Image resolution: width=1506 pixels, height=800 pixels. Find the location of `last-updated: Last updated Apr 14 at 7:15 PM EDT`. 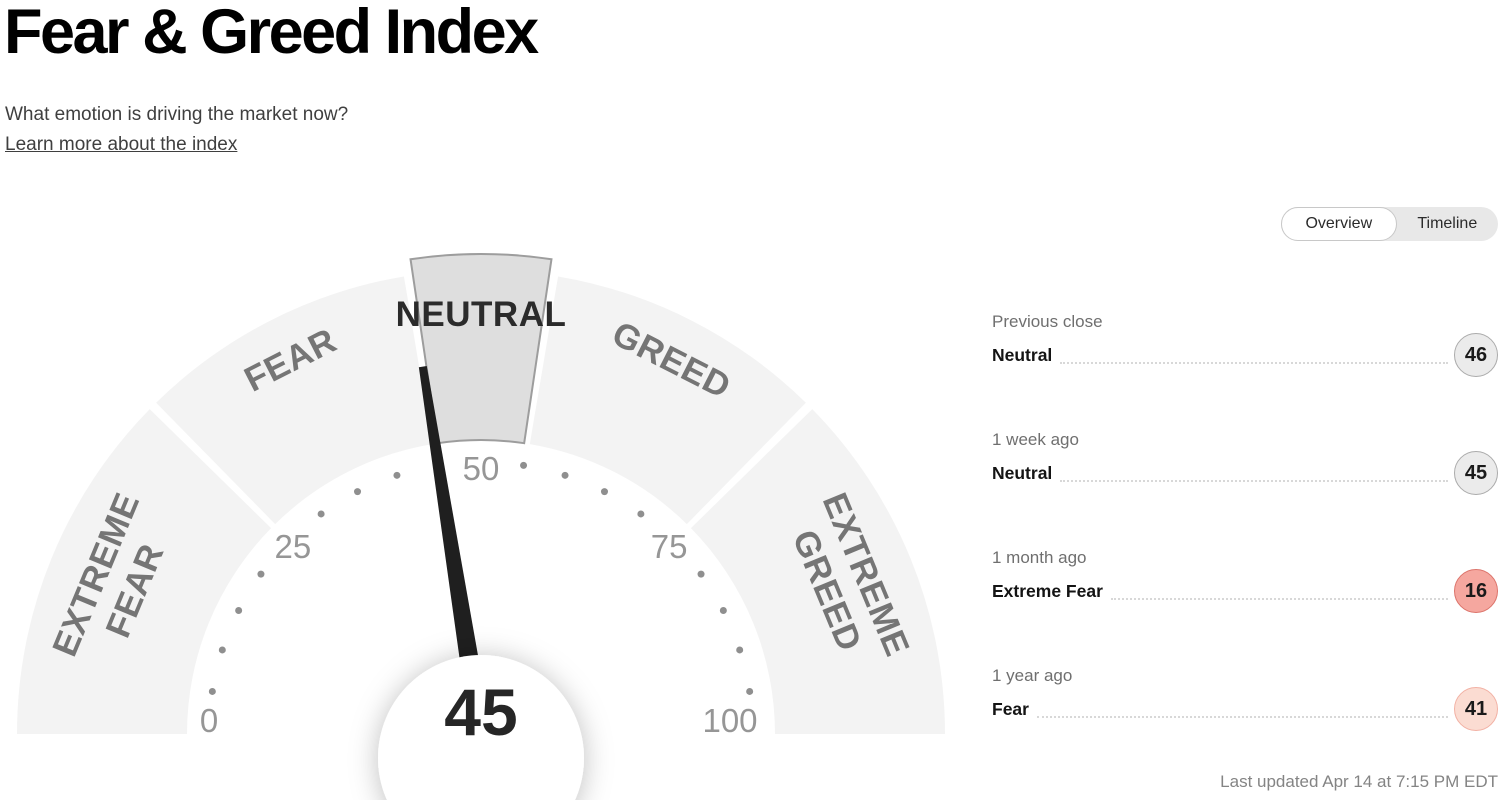

last-updated: Last updated Apr 14 at 7:15 PM EDT is located at coordinates (1359, 781).